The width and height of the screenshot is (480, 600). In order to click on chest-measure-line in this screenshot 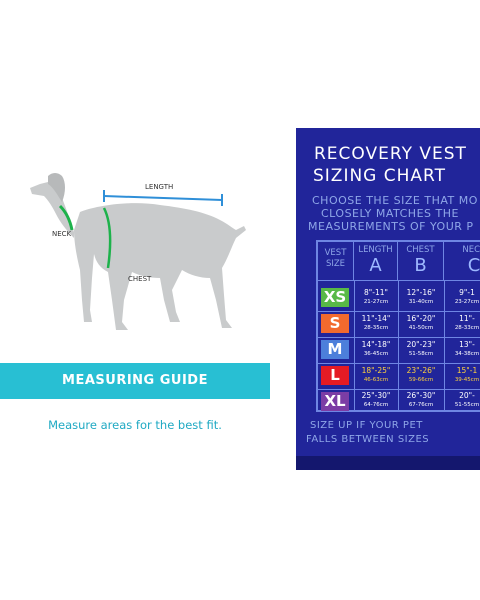, I will do `click(107, 238)`.